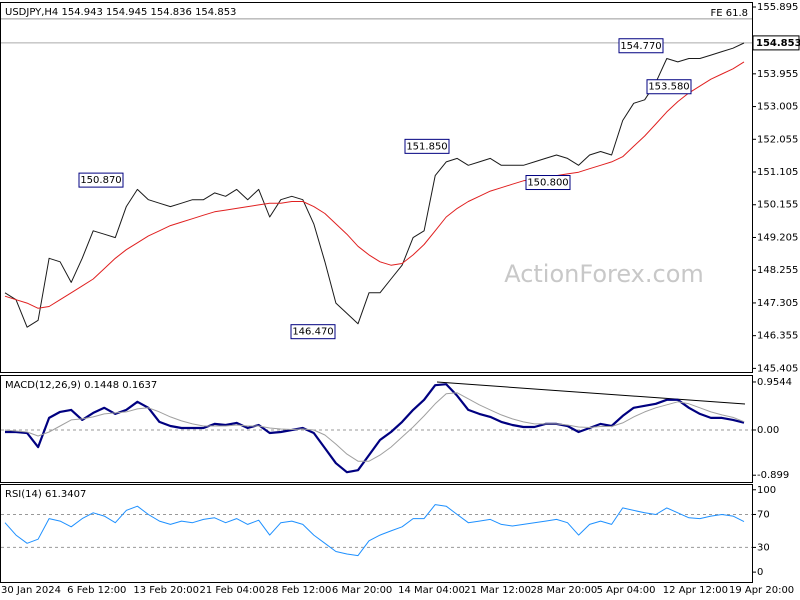 The image size is (800, 600). What do you see at coordinates (729, 13) in the screenshot?
I see `fe-label: FE 61.8` at bounding box center [729, 13].